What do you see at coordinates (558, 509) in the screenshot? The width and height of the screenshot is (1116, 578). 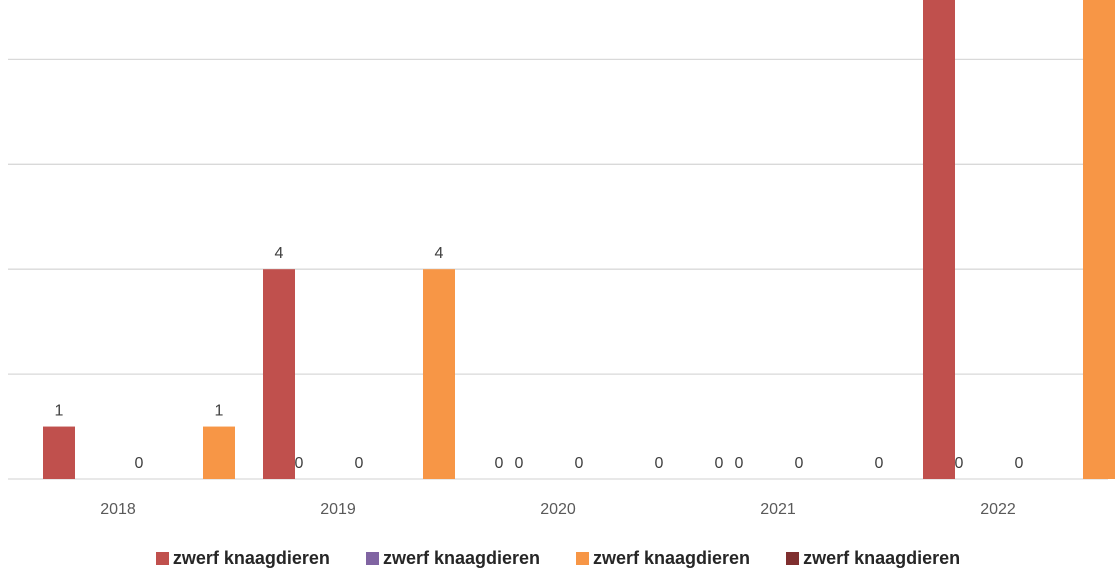 I see `x-tick-label: 2020` at bounding box center [558, 509].